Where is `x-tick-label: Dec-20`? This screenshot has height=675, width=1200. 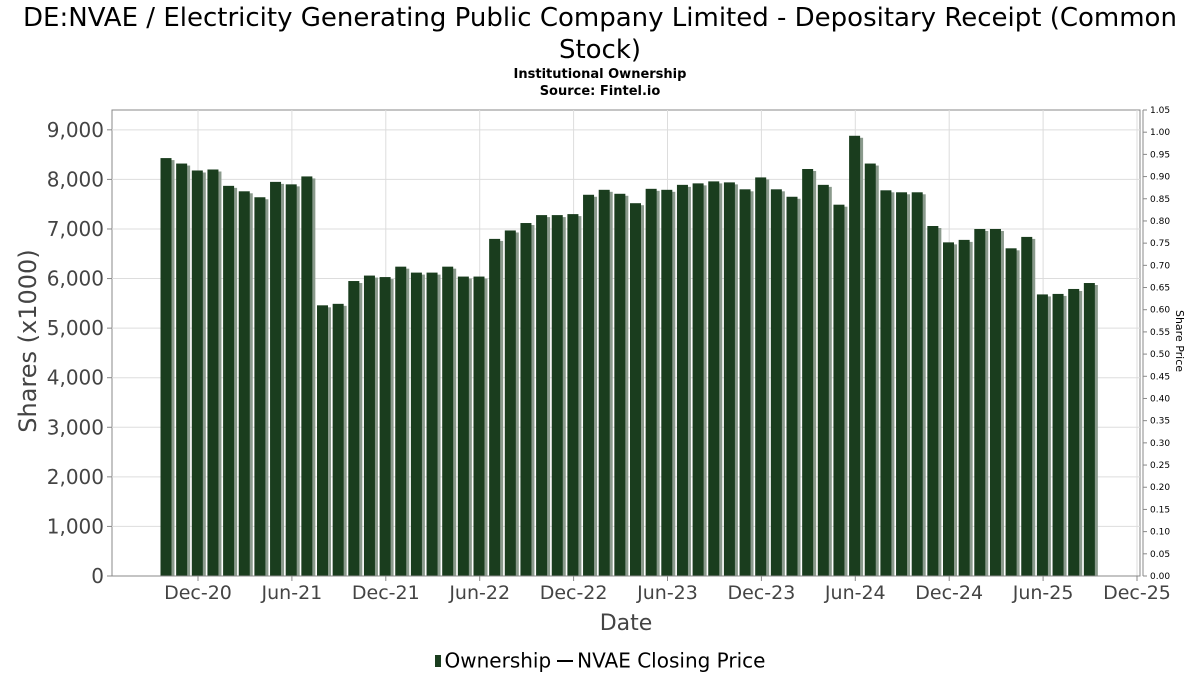
x-tick-label: Dec-20 is located at coordinates (198, 593).